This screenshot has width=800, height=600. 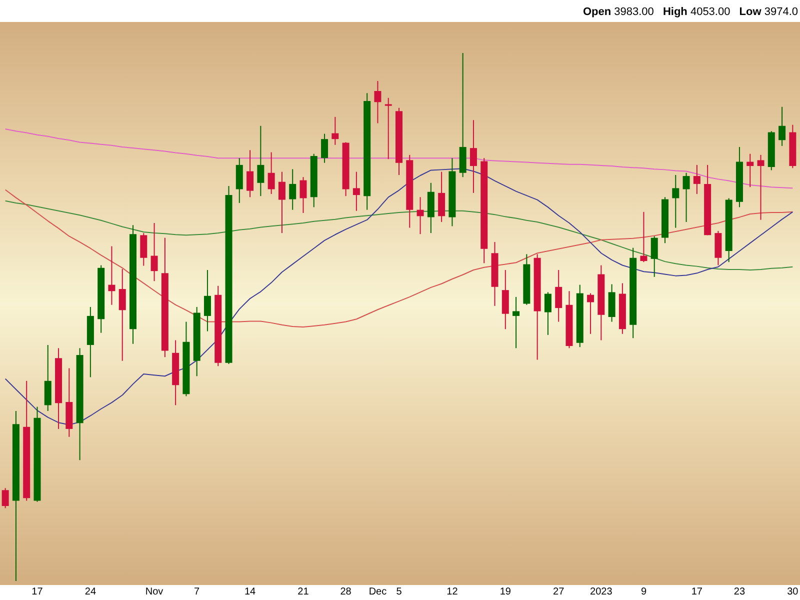 I want to click on x-tick-label: 2023, so click(x=601, y=592).